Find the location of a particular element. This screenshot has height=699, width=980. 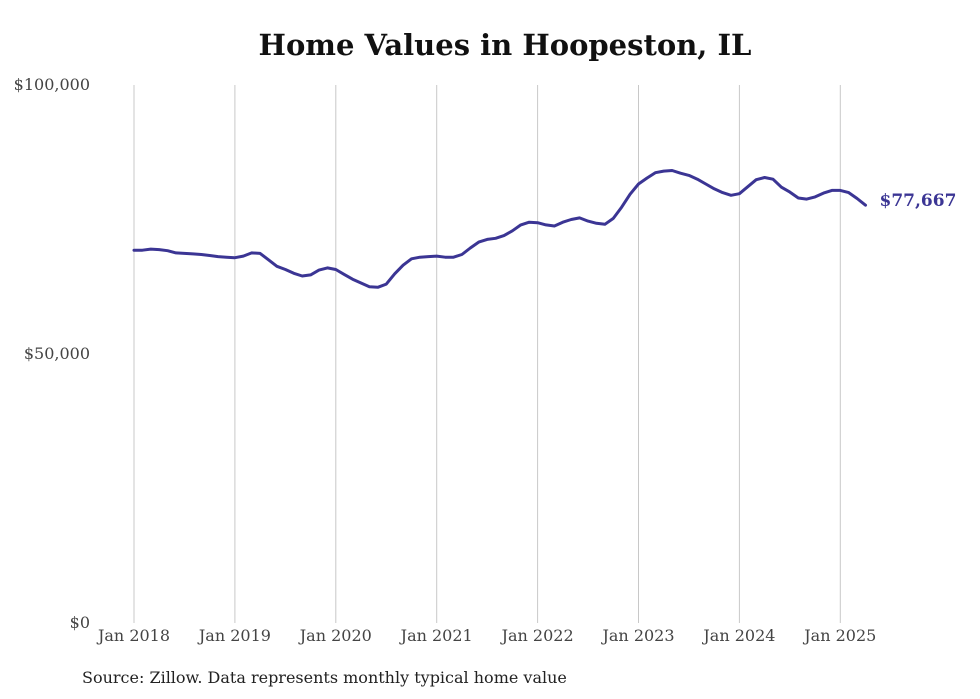

y-axis: $0 $50,000 $100,000 is located at coordinates (52, 353).